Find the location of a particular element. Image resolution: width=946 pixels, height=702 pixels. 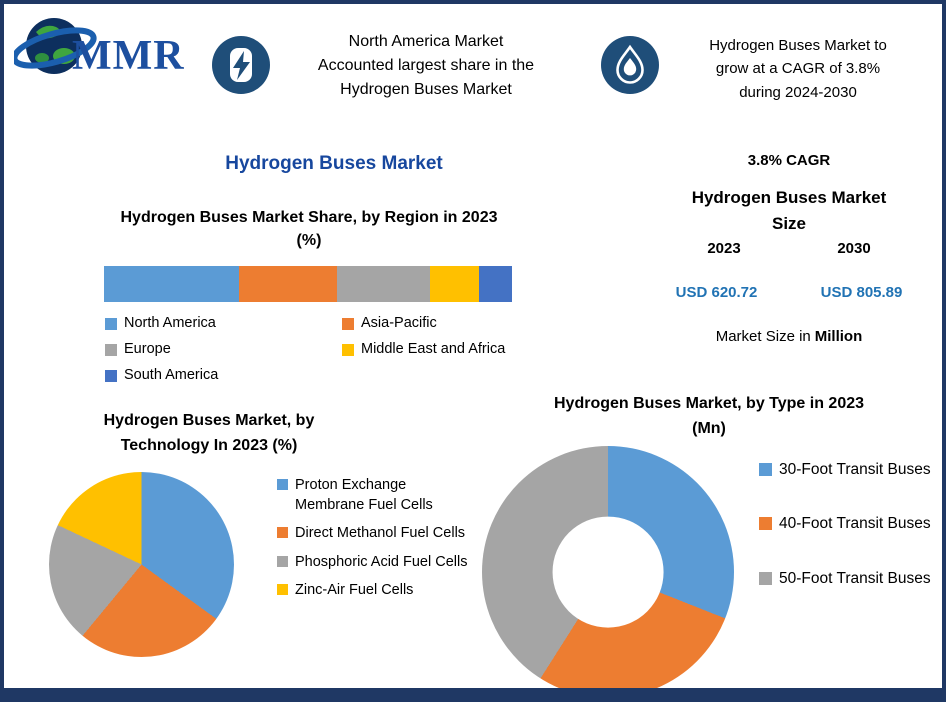

year-2023: 2023 is located at coordinates (724, 248).